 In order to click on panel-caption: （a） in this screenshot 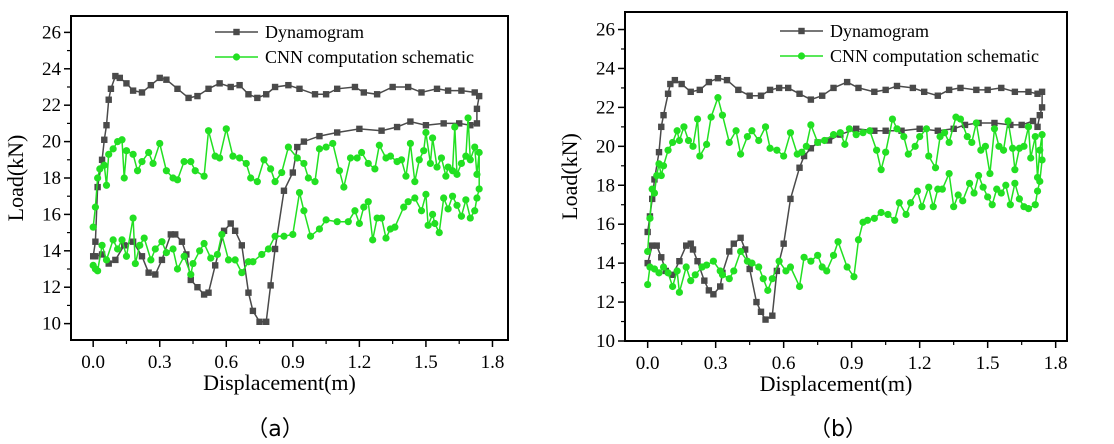, I will do `click(274, 429)`.